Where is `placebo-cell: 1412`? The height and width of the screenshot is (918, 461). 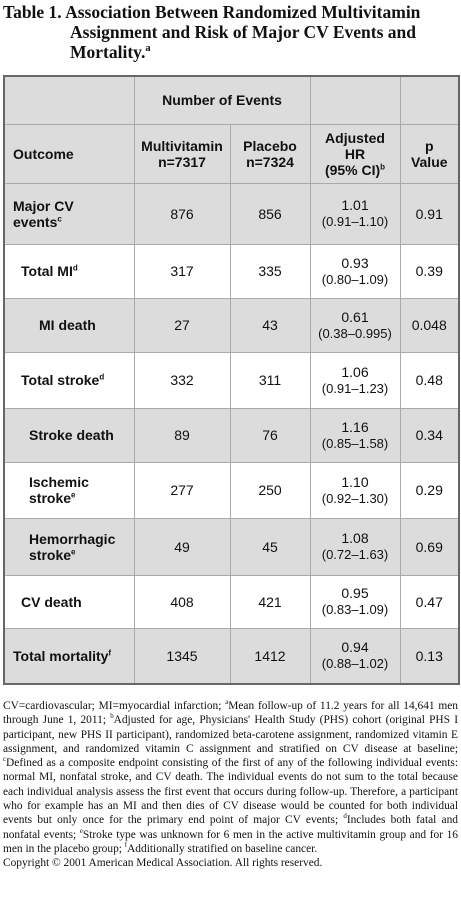
placebo-cell: 1412 is located at coordinates (270, 656).